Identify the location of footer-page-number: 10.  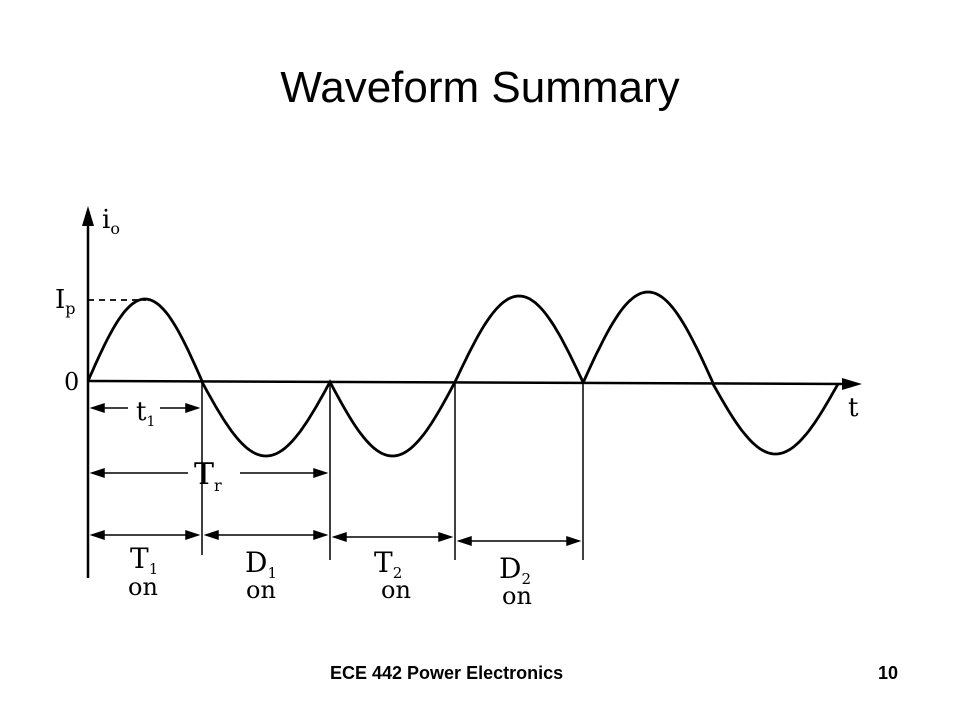
(888, 673).